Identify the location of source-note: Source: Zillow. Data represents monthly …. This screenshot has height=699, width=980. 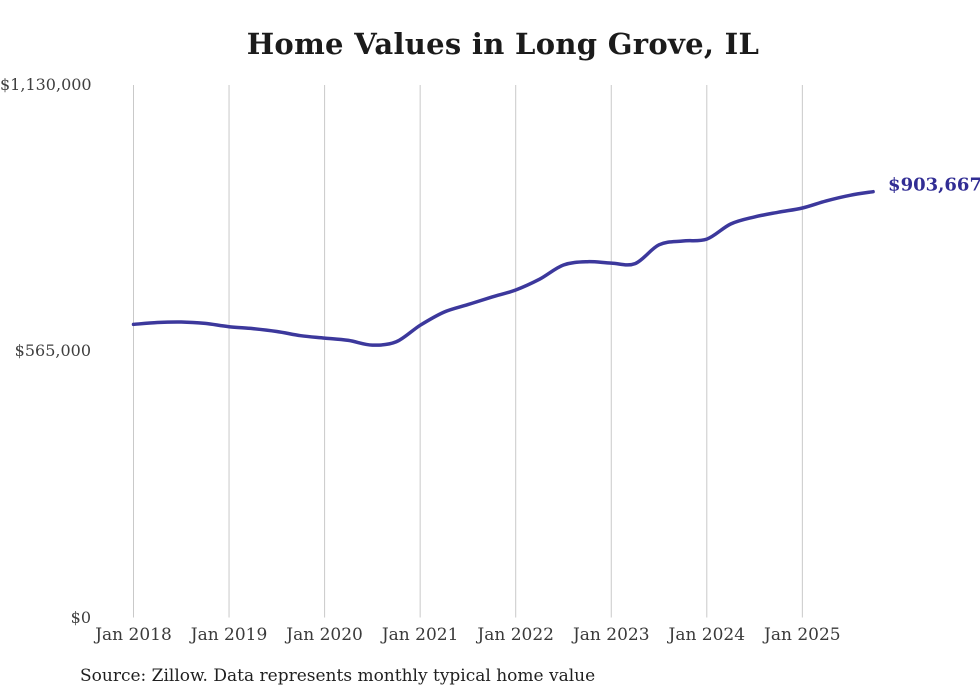
(338, 676).